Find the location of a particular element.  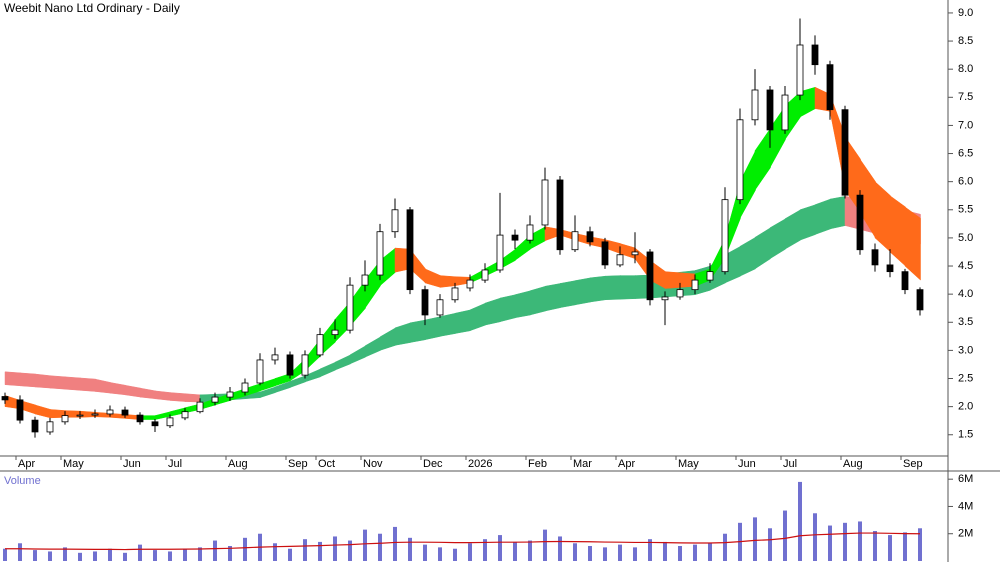

x-tick-label: Feb is located at coordinates (537, 464).